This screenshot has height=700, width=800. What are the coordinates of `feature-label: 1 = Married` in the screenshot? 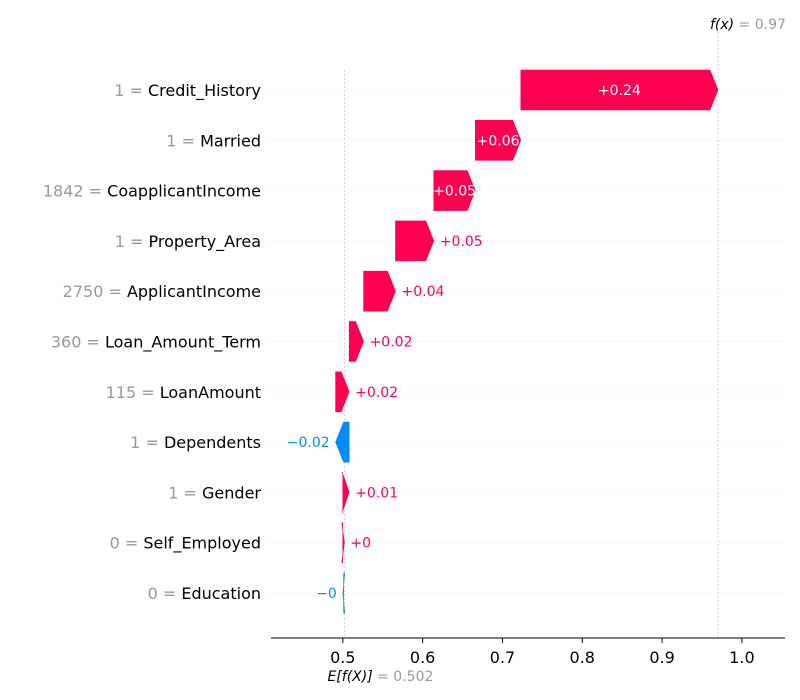 It's located at (213, 140).